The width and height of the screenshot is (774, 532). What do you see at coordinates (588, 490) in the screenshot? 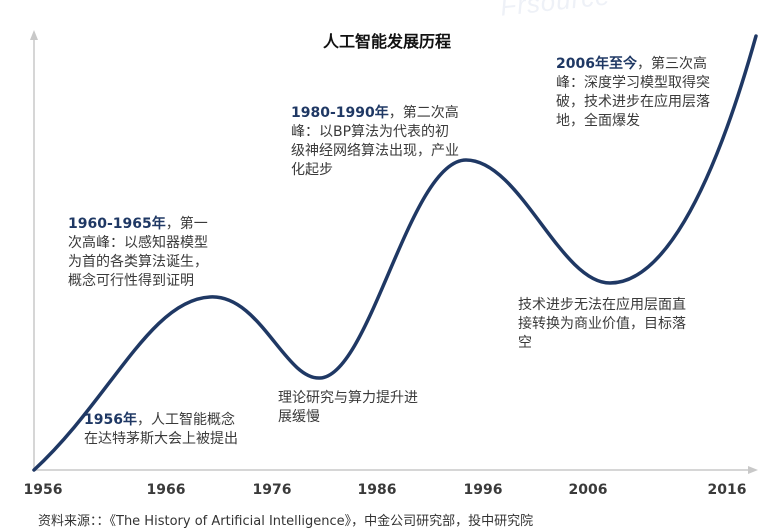
I see `x-tick-2006: 2006` at bounding box center [588, 490].